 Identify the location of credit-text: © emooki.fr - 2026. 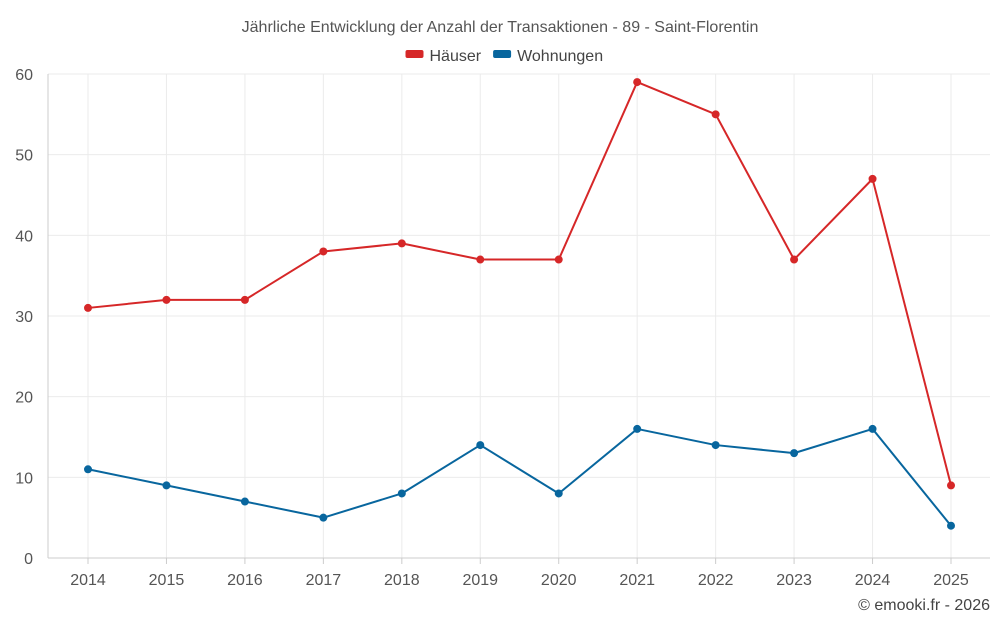
(924, 605).